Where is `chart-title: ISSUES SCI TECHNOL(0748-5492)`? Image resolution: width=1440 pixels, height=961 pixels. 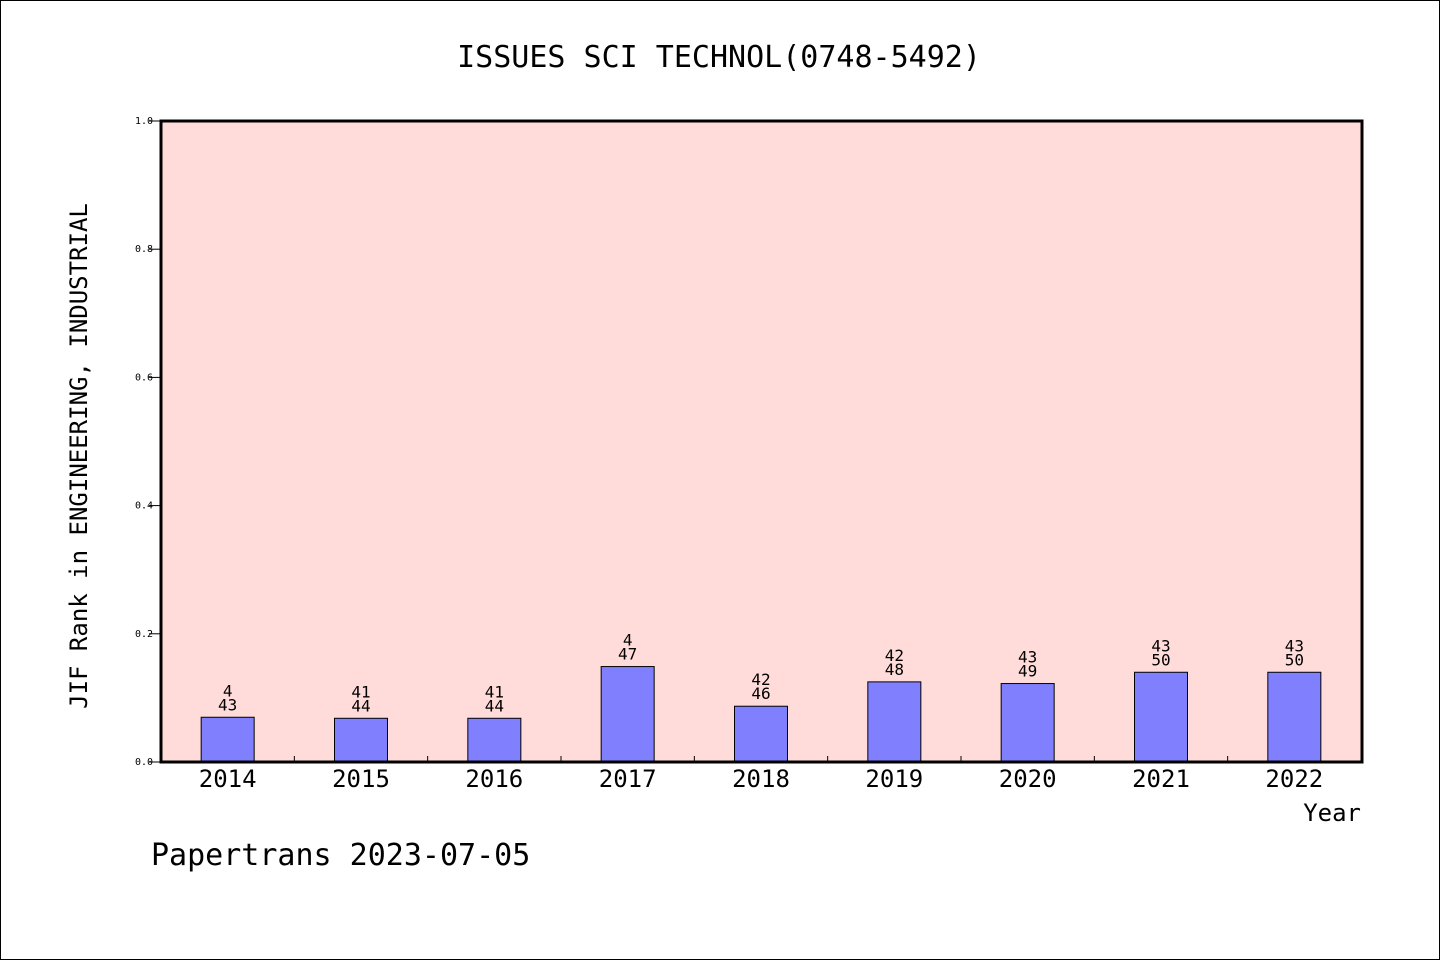
chart-title: ISSUES SCI TECHNOL(0748-5492) is located at coordinates (719, 57).